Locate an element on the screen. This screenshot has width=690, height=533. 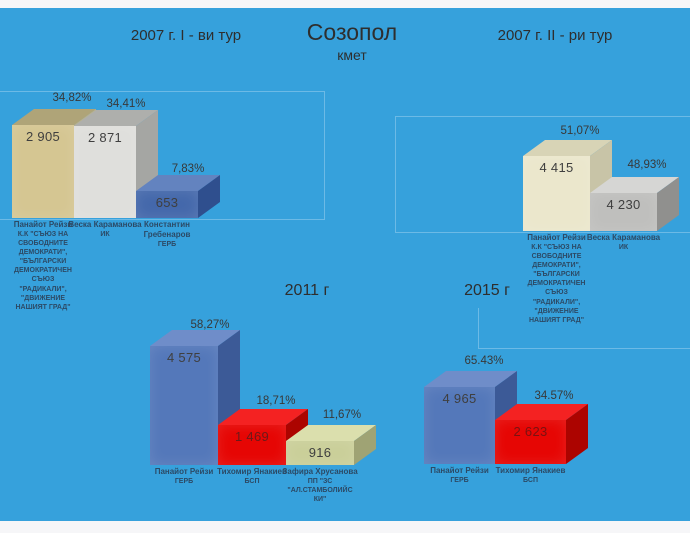
header-2015: 2015 г is located at coordinates (487, 290).